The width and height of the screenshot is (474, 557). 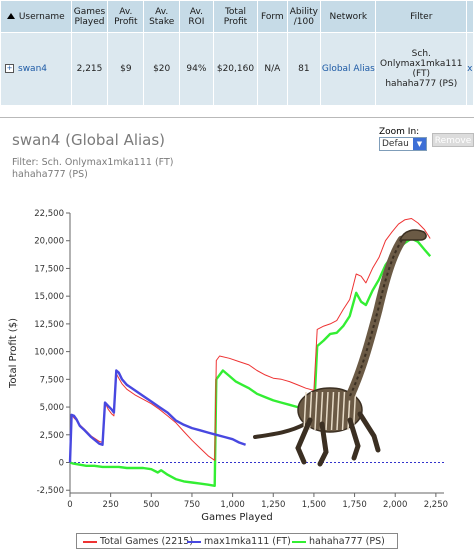 What do you see at coordinates (49, 353) in the screenshot?
I see `y-tick-label: 10,000` at bounding box center [49, 353].